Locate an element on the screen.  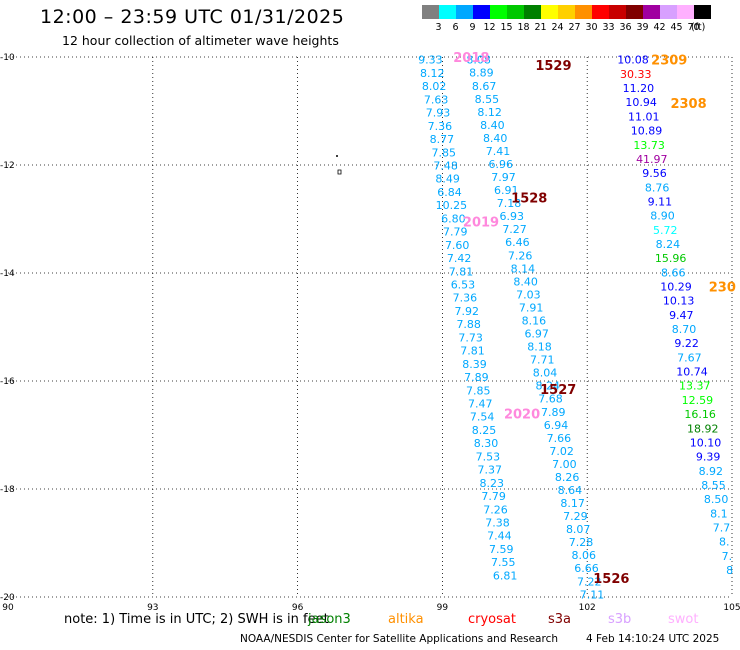
wave-height-value: 7.27 is located at coordinates (514, 229).